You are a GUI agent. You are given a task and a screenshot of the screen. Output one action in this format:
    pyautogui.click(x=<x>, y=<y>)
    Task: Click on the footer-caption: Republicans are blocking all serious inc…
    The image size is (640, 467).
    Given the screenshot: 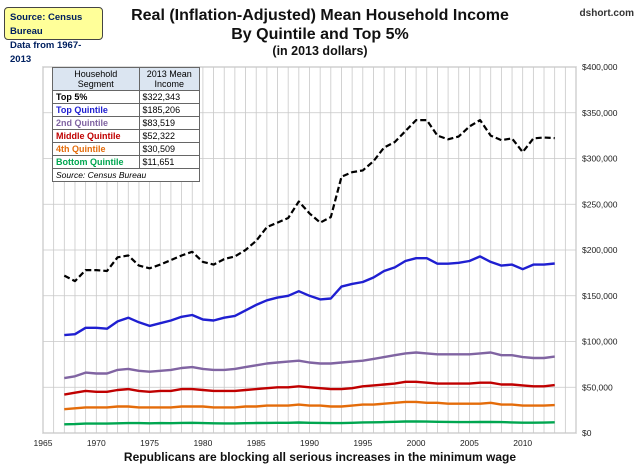 What is the action you would take?
    pyautogui.click(x=320, y=457)
    